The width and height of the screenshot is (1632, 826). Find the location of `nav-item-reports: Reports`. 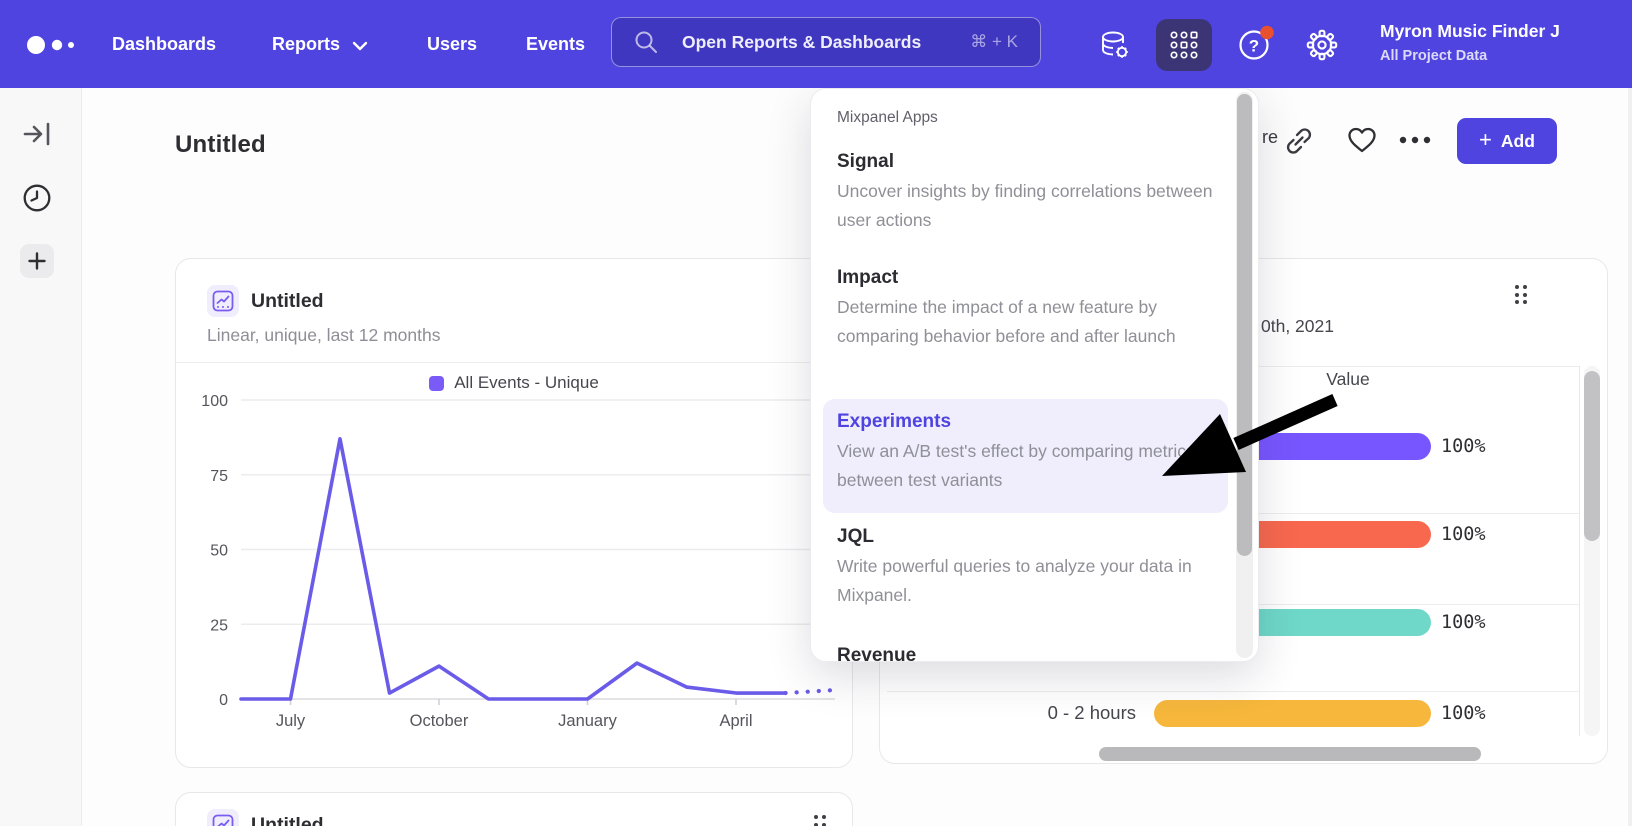

nav-item-reports: Reports is located at coordinates (306, 44).